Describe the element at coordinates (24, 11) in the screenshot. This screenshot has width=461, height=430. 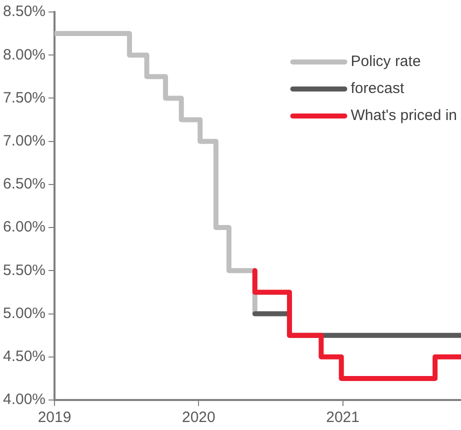
I see `y-tick-label: 8.50%` at that location.